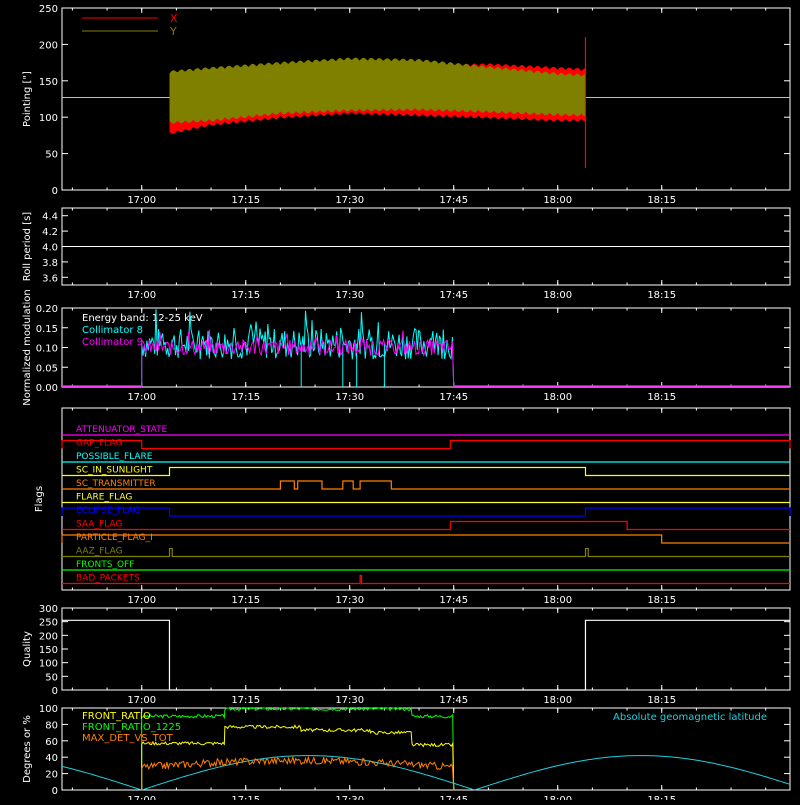 The image size is (800, 805). I want to click on y-tick-label: 0.15, so click(47, 329).